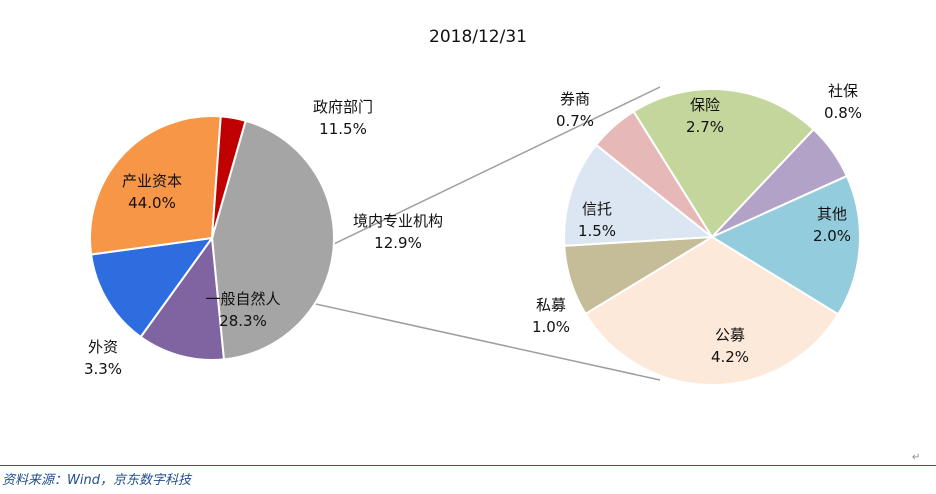  I want to click on chart-title: 2018/12/31, so click(478, 37).